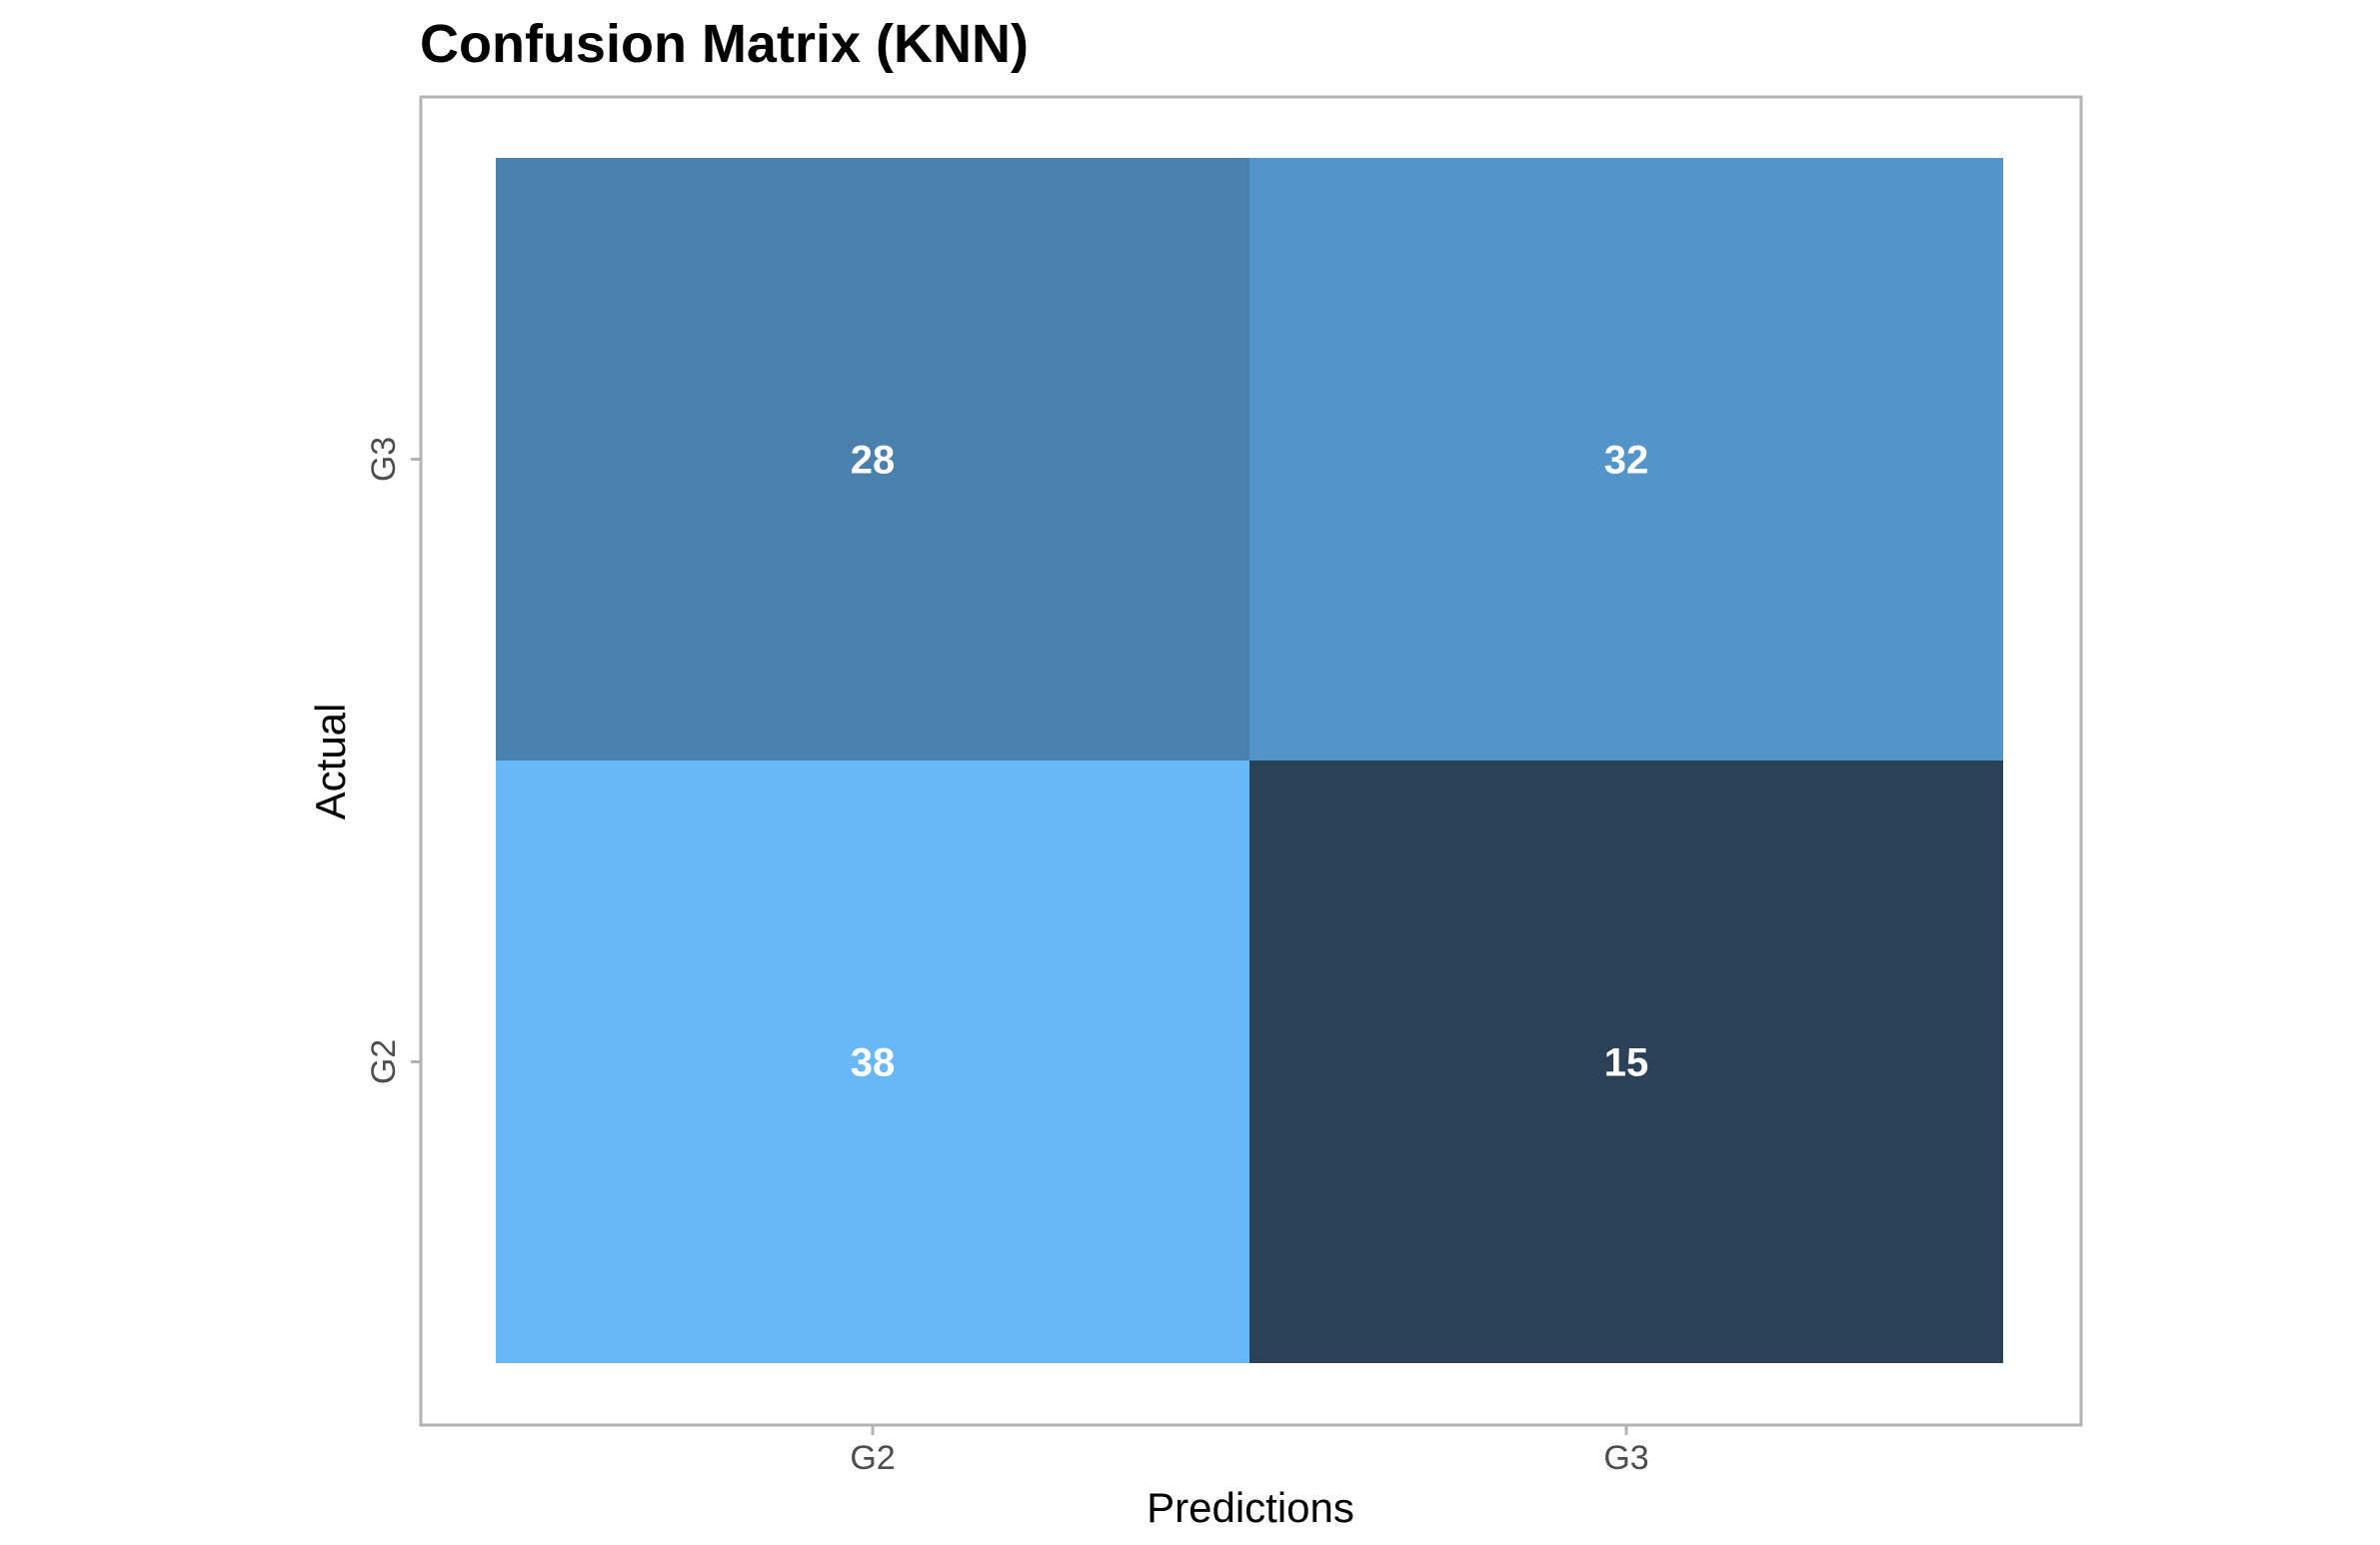 The width and height of the screenshot is (2380, 1545). I want to click on cell-value-label: 15, so click(1626, 1063).